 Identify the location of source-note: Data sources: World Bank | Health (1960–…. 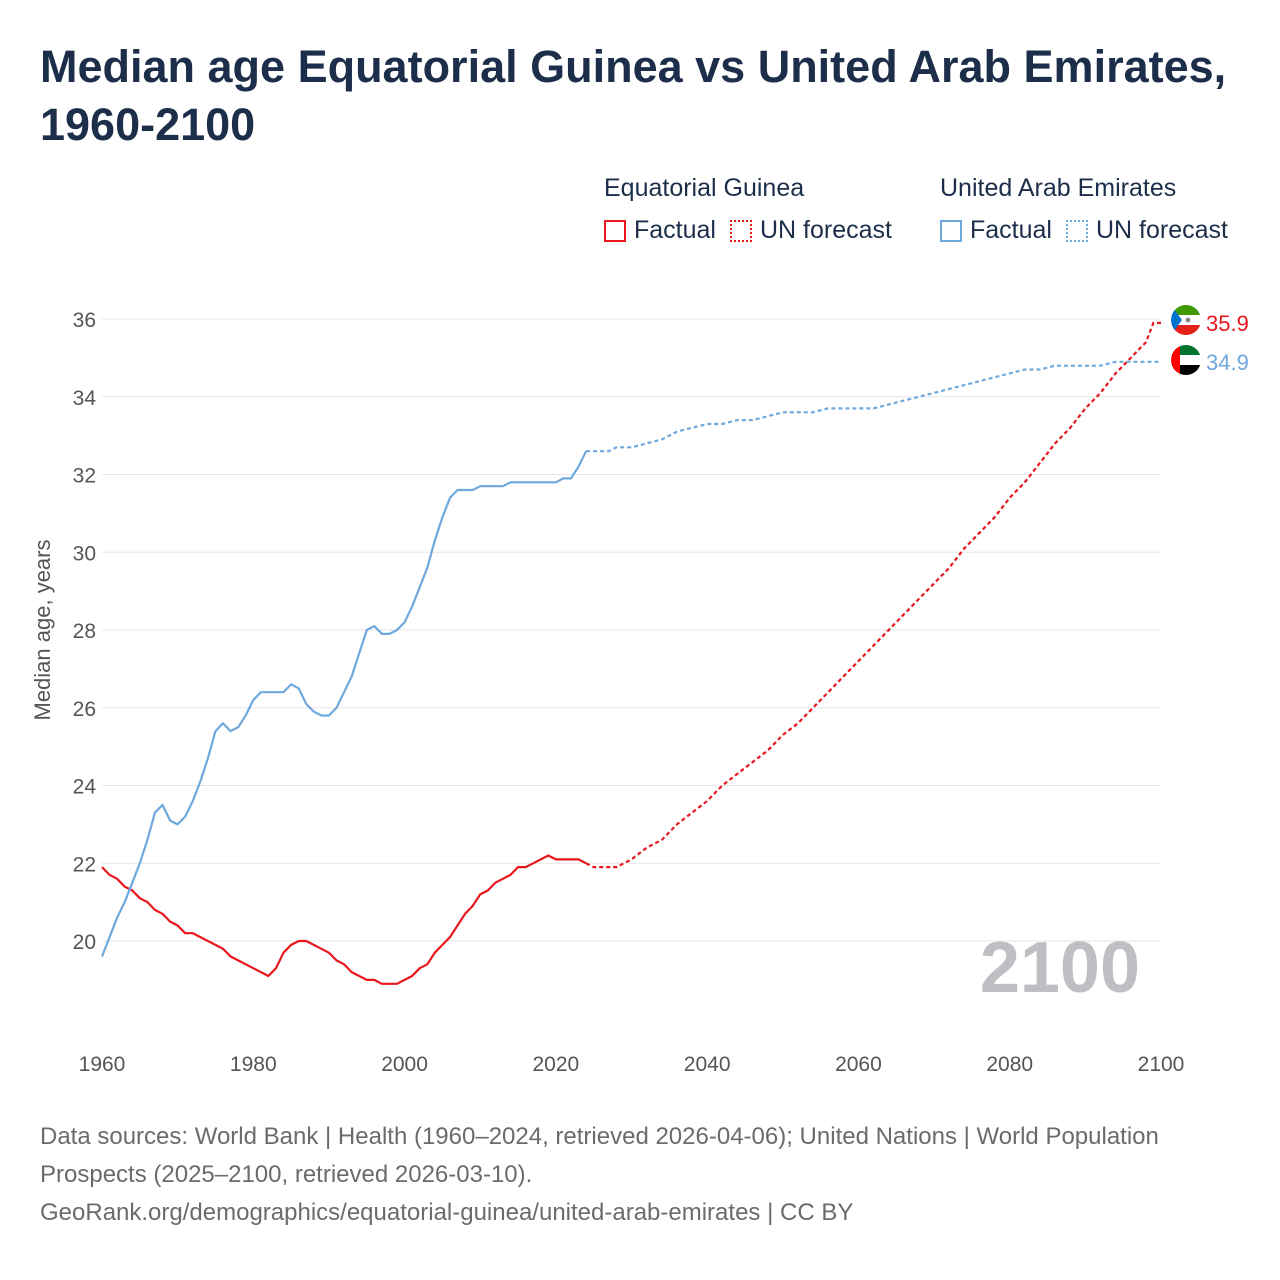
(640, 1175).